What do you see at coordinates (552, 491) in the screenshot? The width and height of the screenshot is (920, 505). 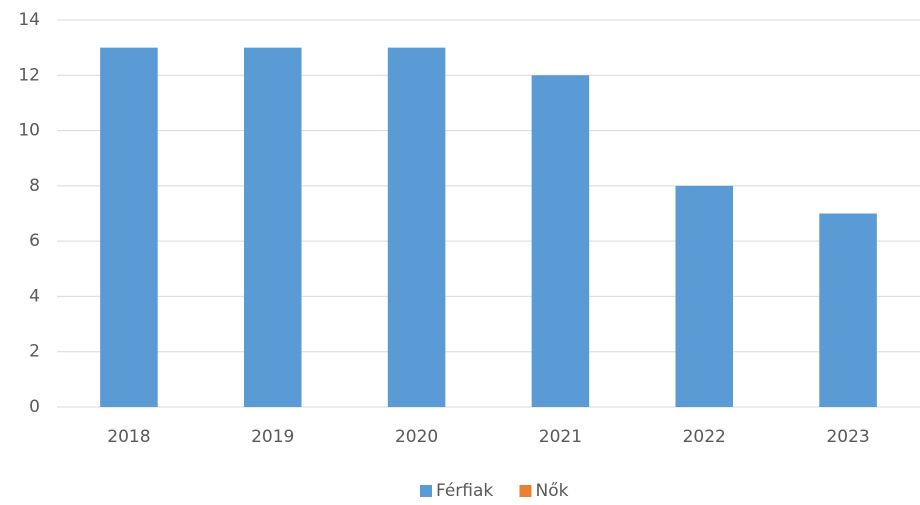 I see `legend-label: Nők` at bounding box center [552, 491].